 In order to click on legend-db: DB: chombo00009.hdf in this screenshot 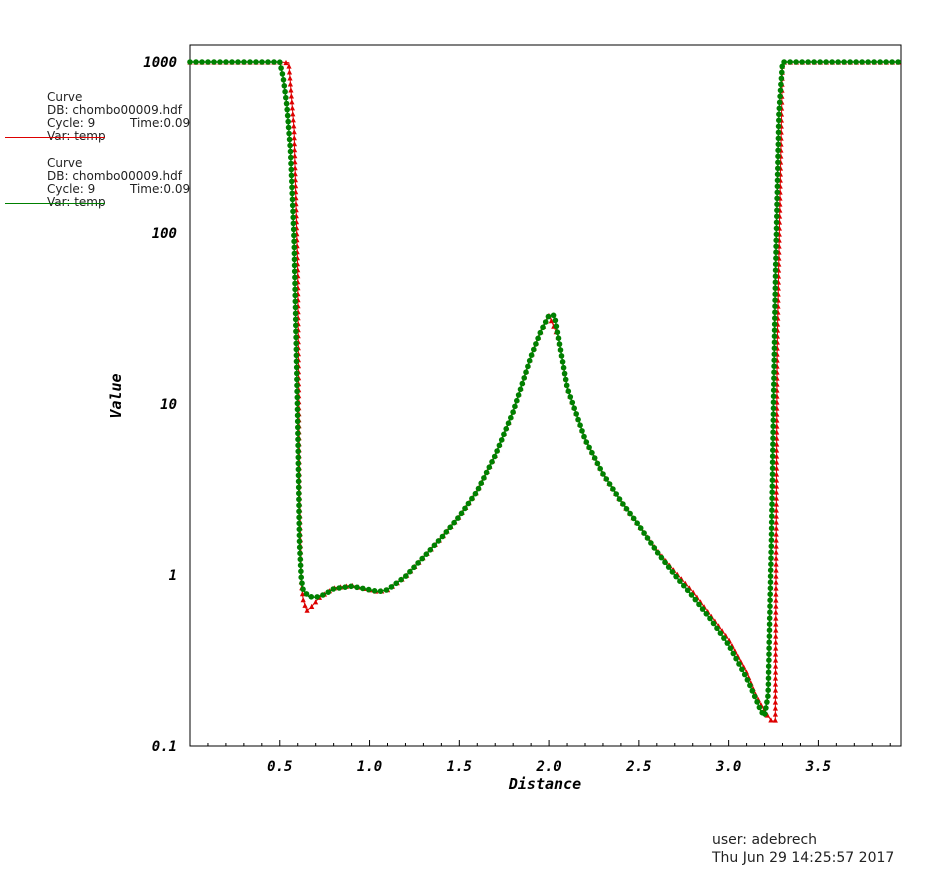, I will do `click(114, 110)`.